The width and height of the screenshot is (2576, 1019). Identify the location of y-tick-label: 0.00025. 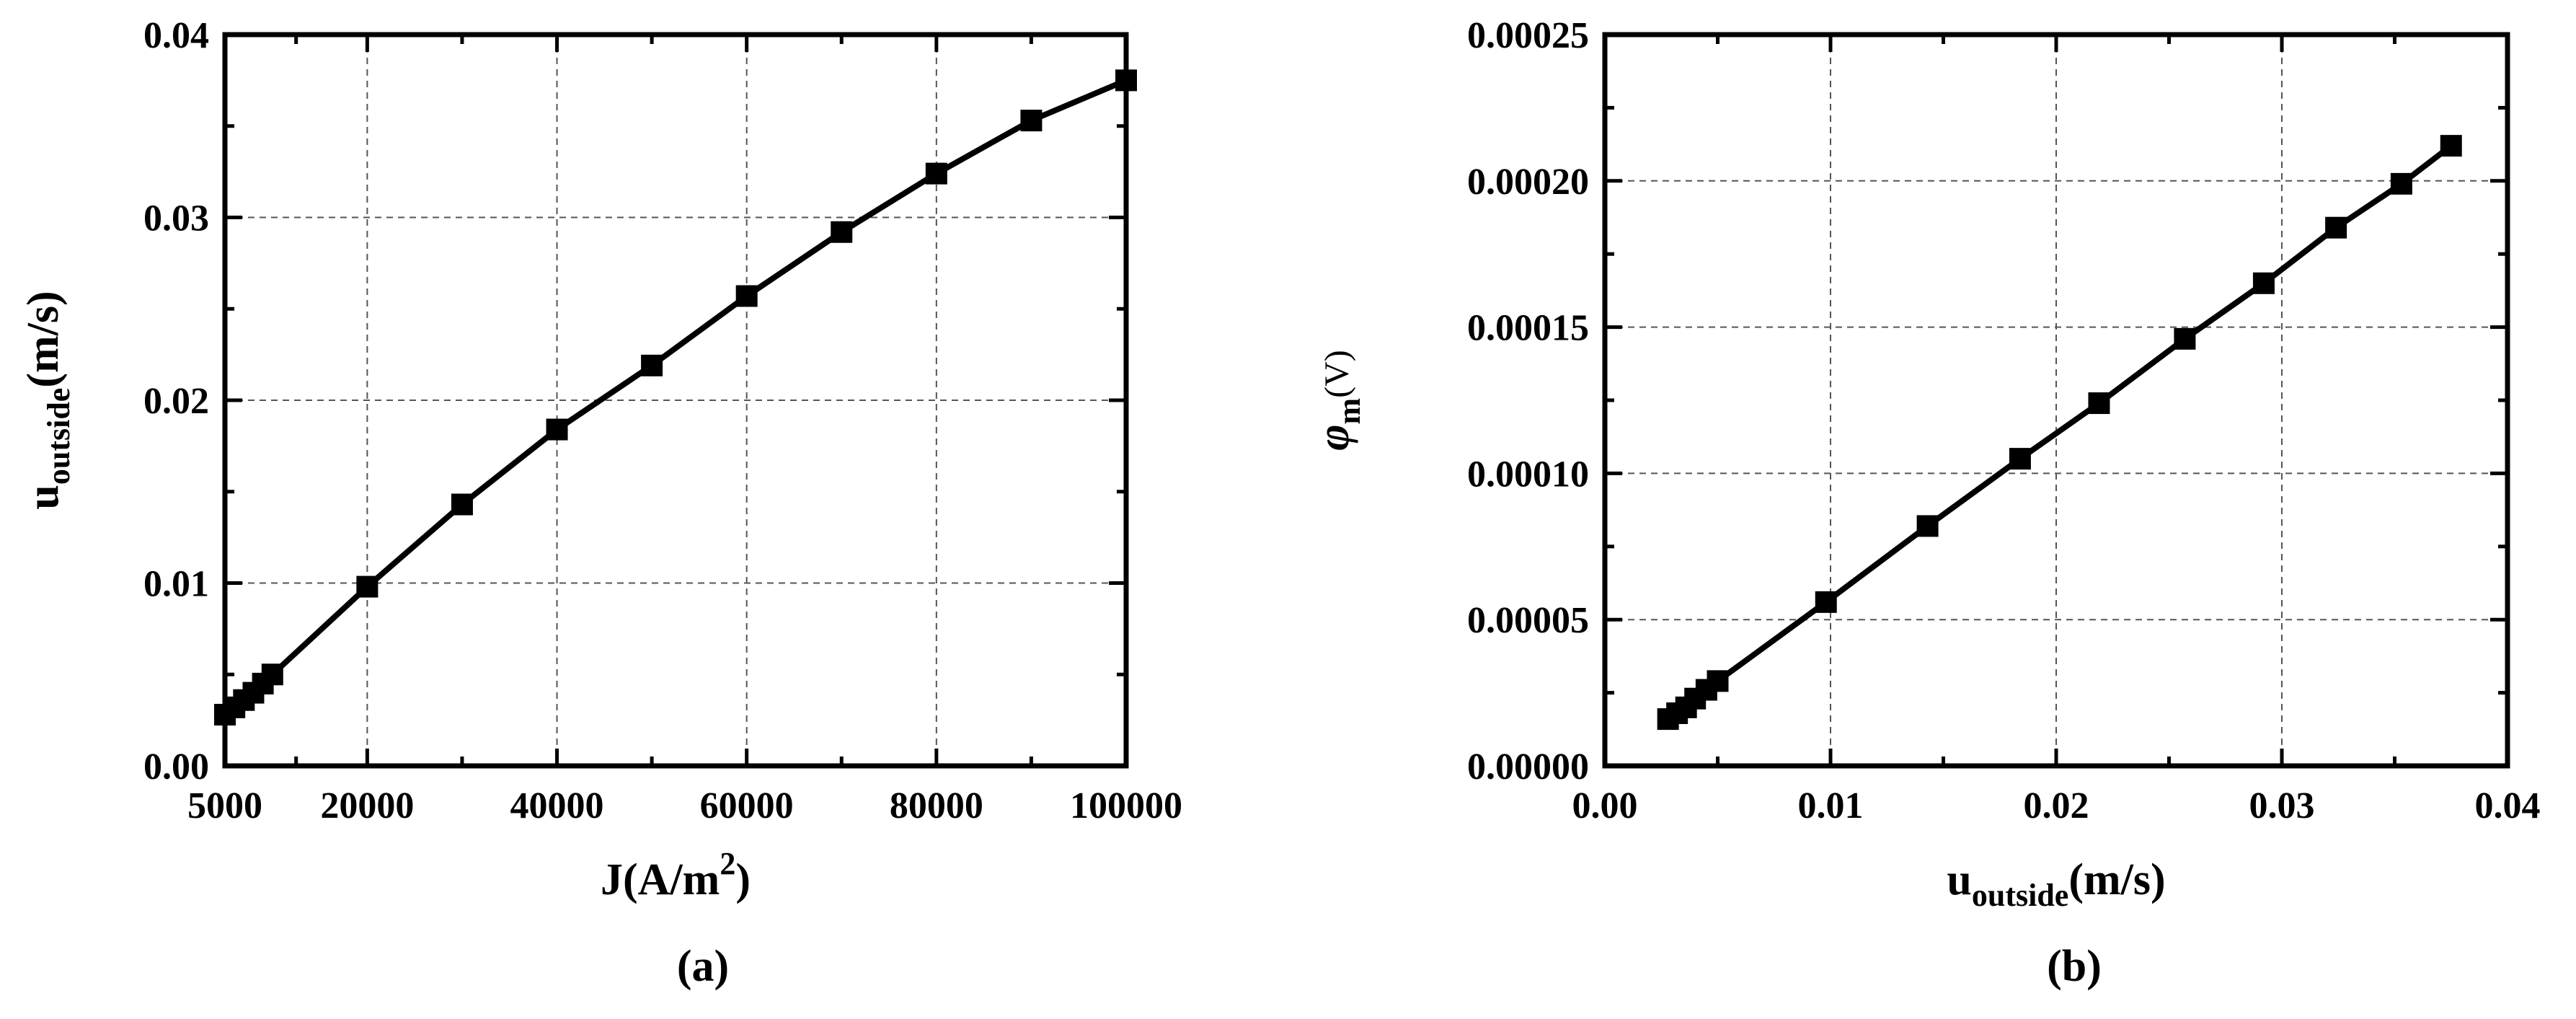
(1528, 35).